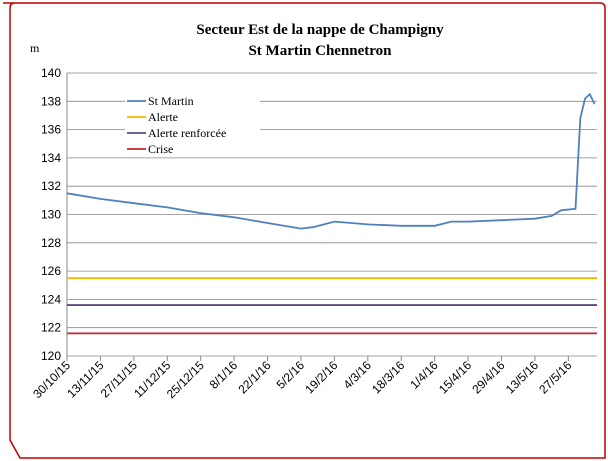  What do you see at coordinates (320, 51) in the screenshot?
I see `chart-subtitle: St Martin Chennetron` at bounding box center [320, 51].